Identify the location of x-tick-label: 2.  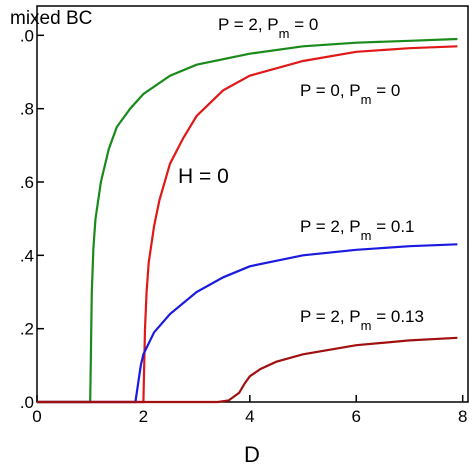
(143, 416).